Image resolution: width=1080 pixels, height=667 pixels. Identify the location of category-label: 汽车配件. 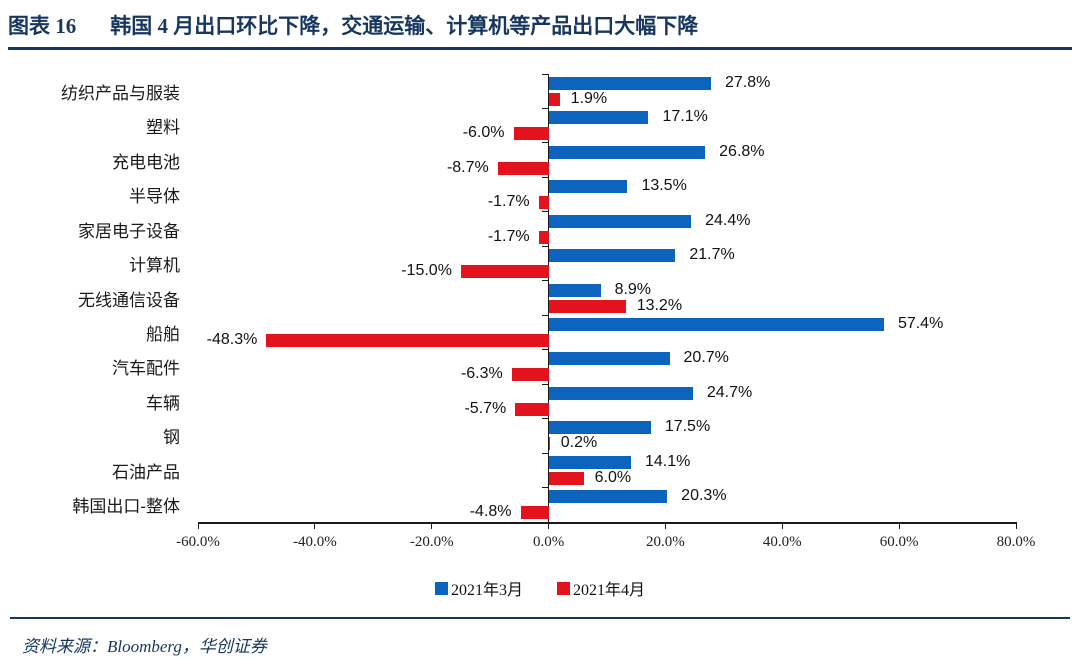
(146, 369).